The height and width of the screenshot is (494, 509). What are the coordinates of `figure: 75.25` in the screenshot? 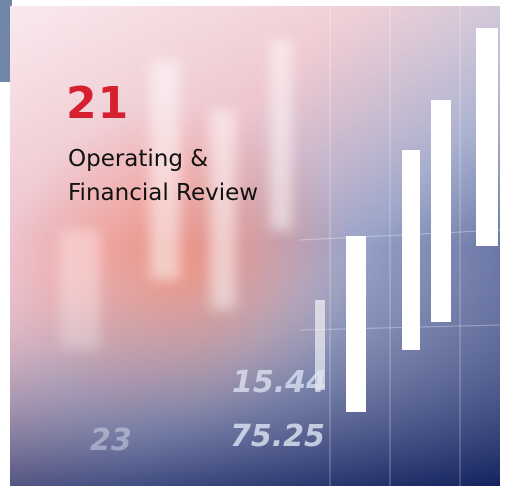 It's located at (277, 436).